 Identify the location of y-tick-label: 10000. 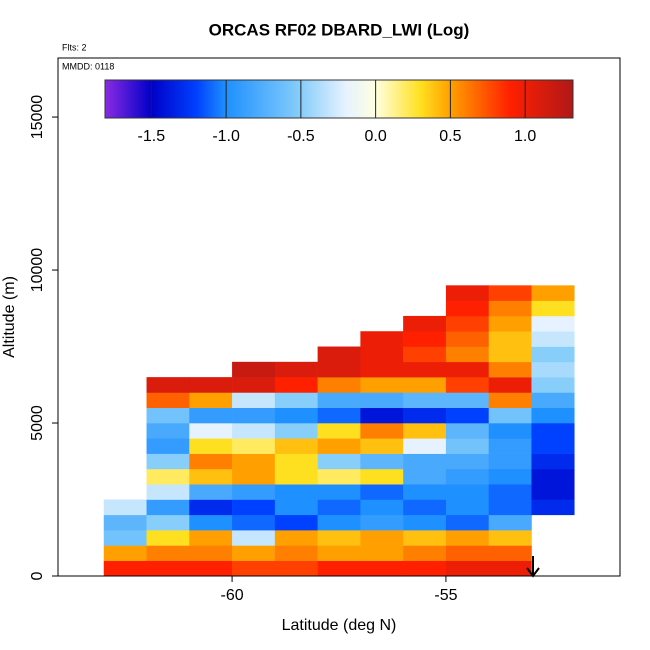
(37, 270).